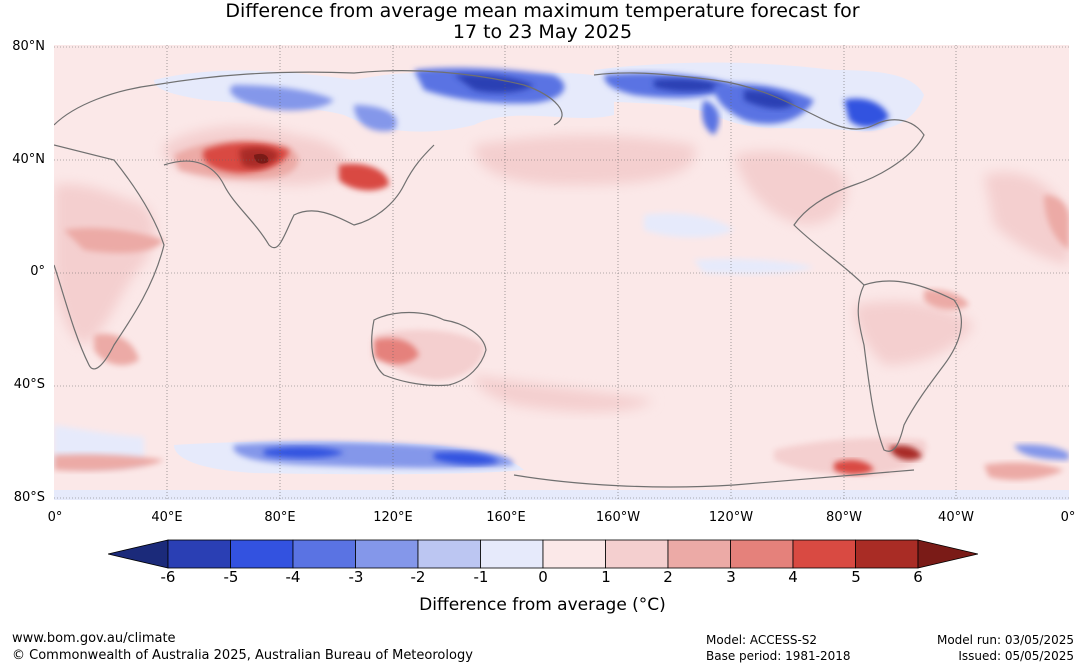 The width and height of the screenshot is (1085, 667). What do you see at coordinates (481, 577) in the screenshot?
I see `colorbar-tick: -1` at bounding box center [481, 577].